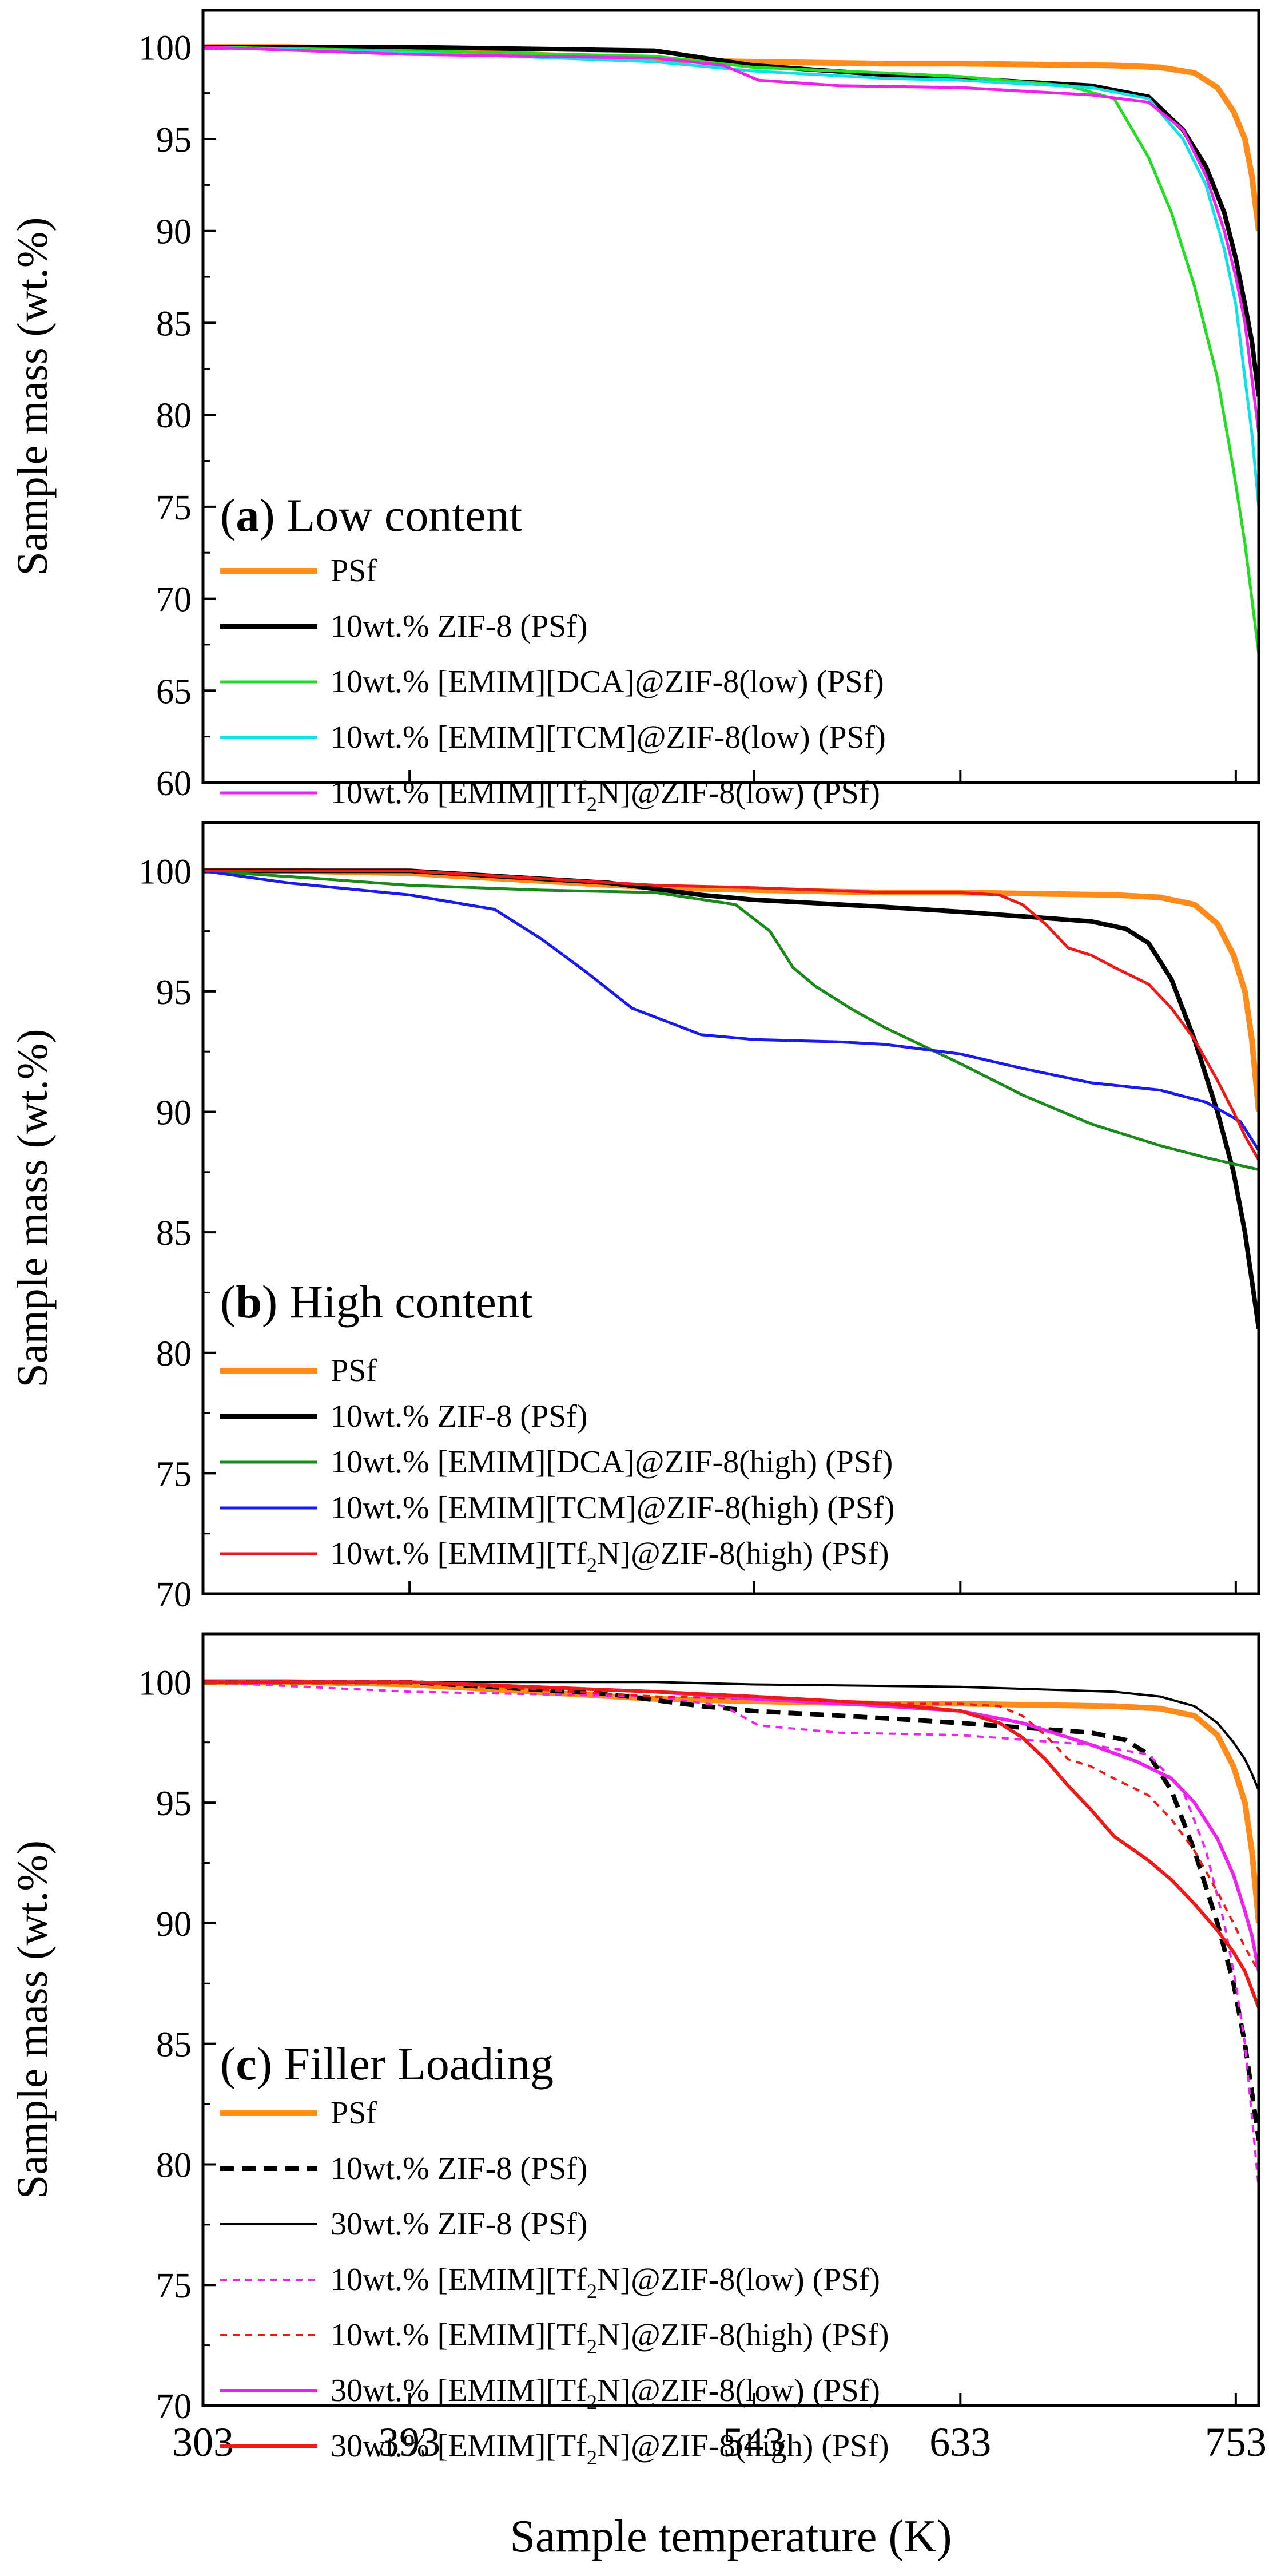 The image size is (1269, 2576). I want to click on legend-label: 10wt.% [EMIM][TCM]@ZIF-8(high) (PSf), so click(613, 1508).